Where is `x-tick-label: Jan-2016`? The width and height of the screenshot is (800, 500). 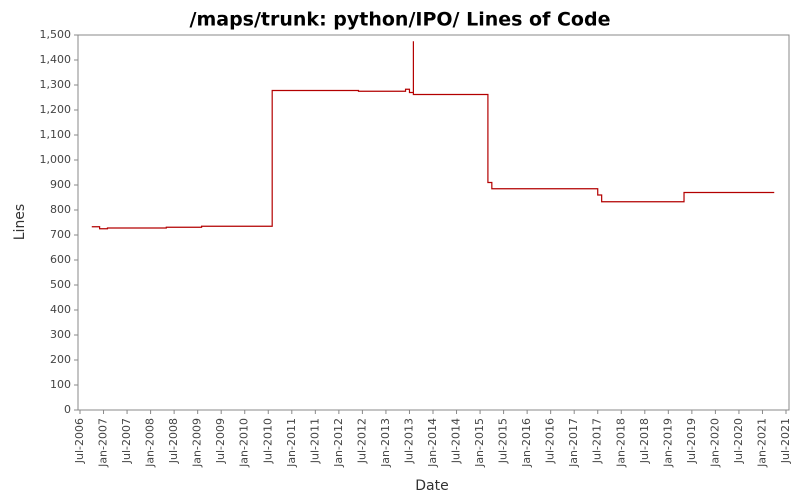 x-tick-label: Jan-2016 is located at coordinates (526, 443).